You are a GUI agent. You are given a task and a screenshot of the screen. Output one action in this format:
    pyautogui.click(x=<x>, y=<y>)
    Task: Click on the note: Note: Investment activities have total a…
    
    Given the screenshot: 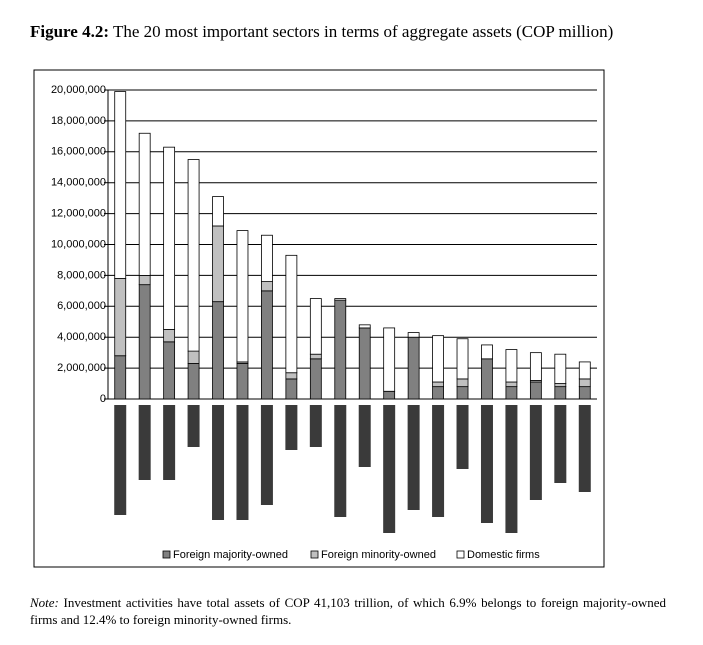 What is the action you would take?
    pyautogui.click(x=348, y=611)
    